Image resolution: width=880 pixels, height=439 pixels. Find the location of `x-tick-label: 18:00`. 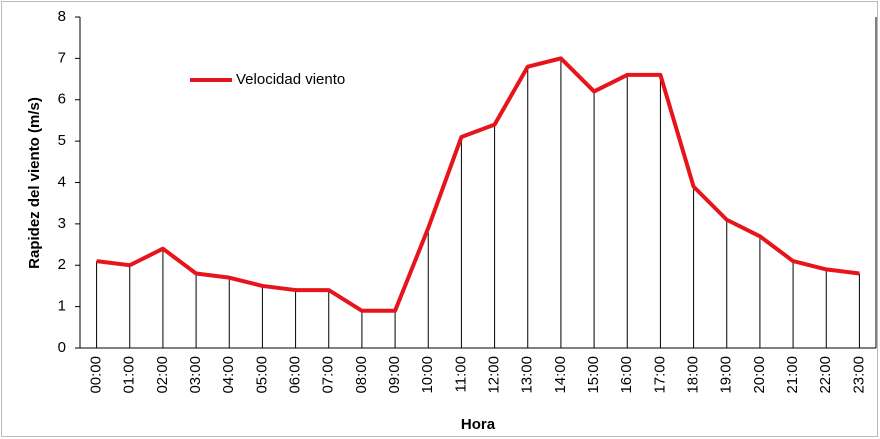

x-tick-label: 18:00 is located at coordinates (693, 375).